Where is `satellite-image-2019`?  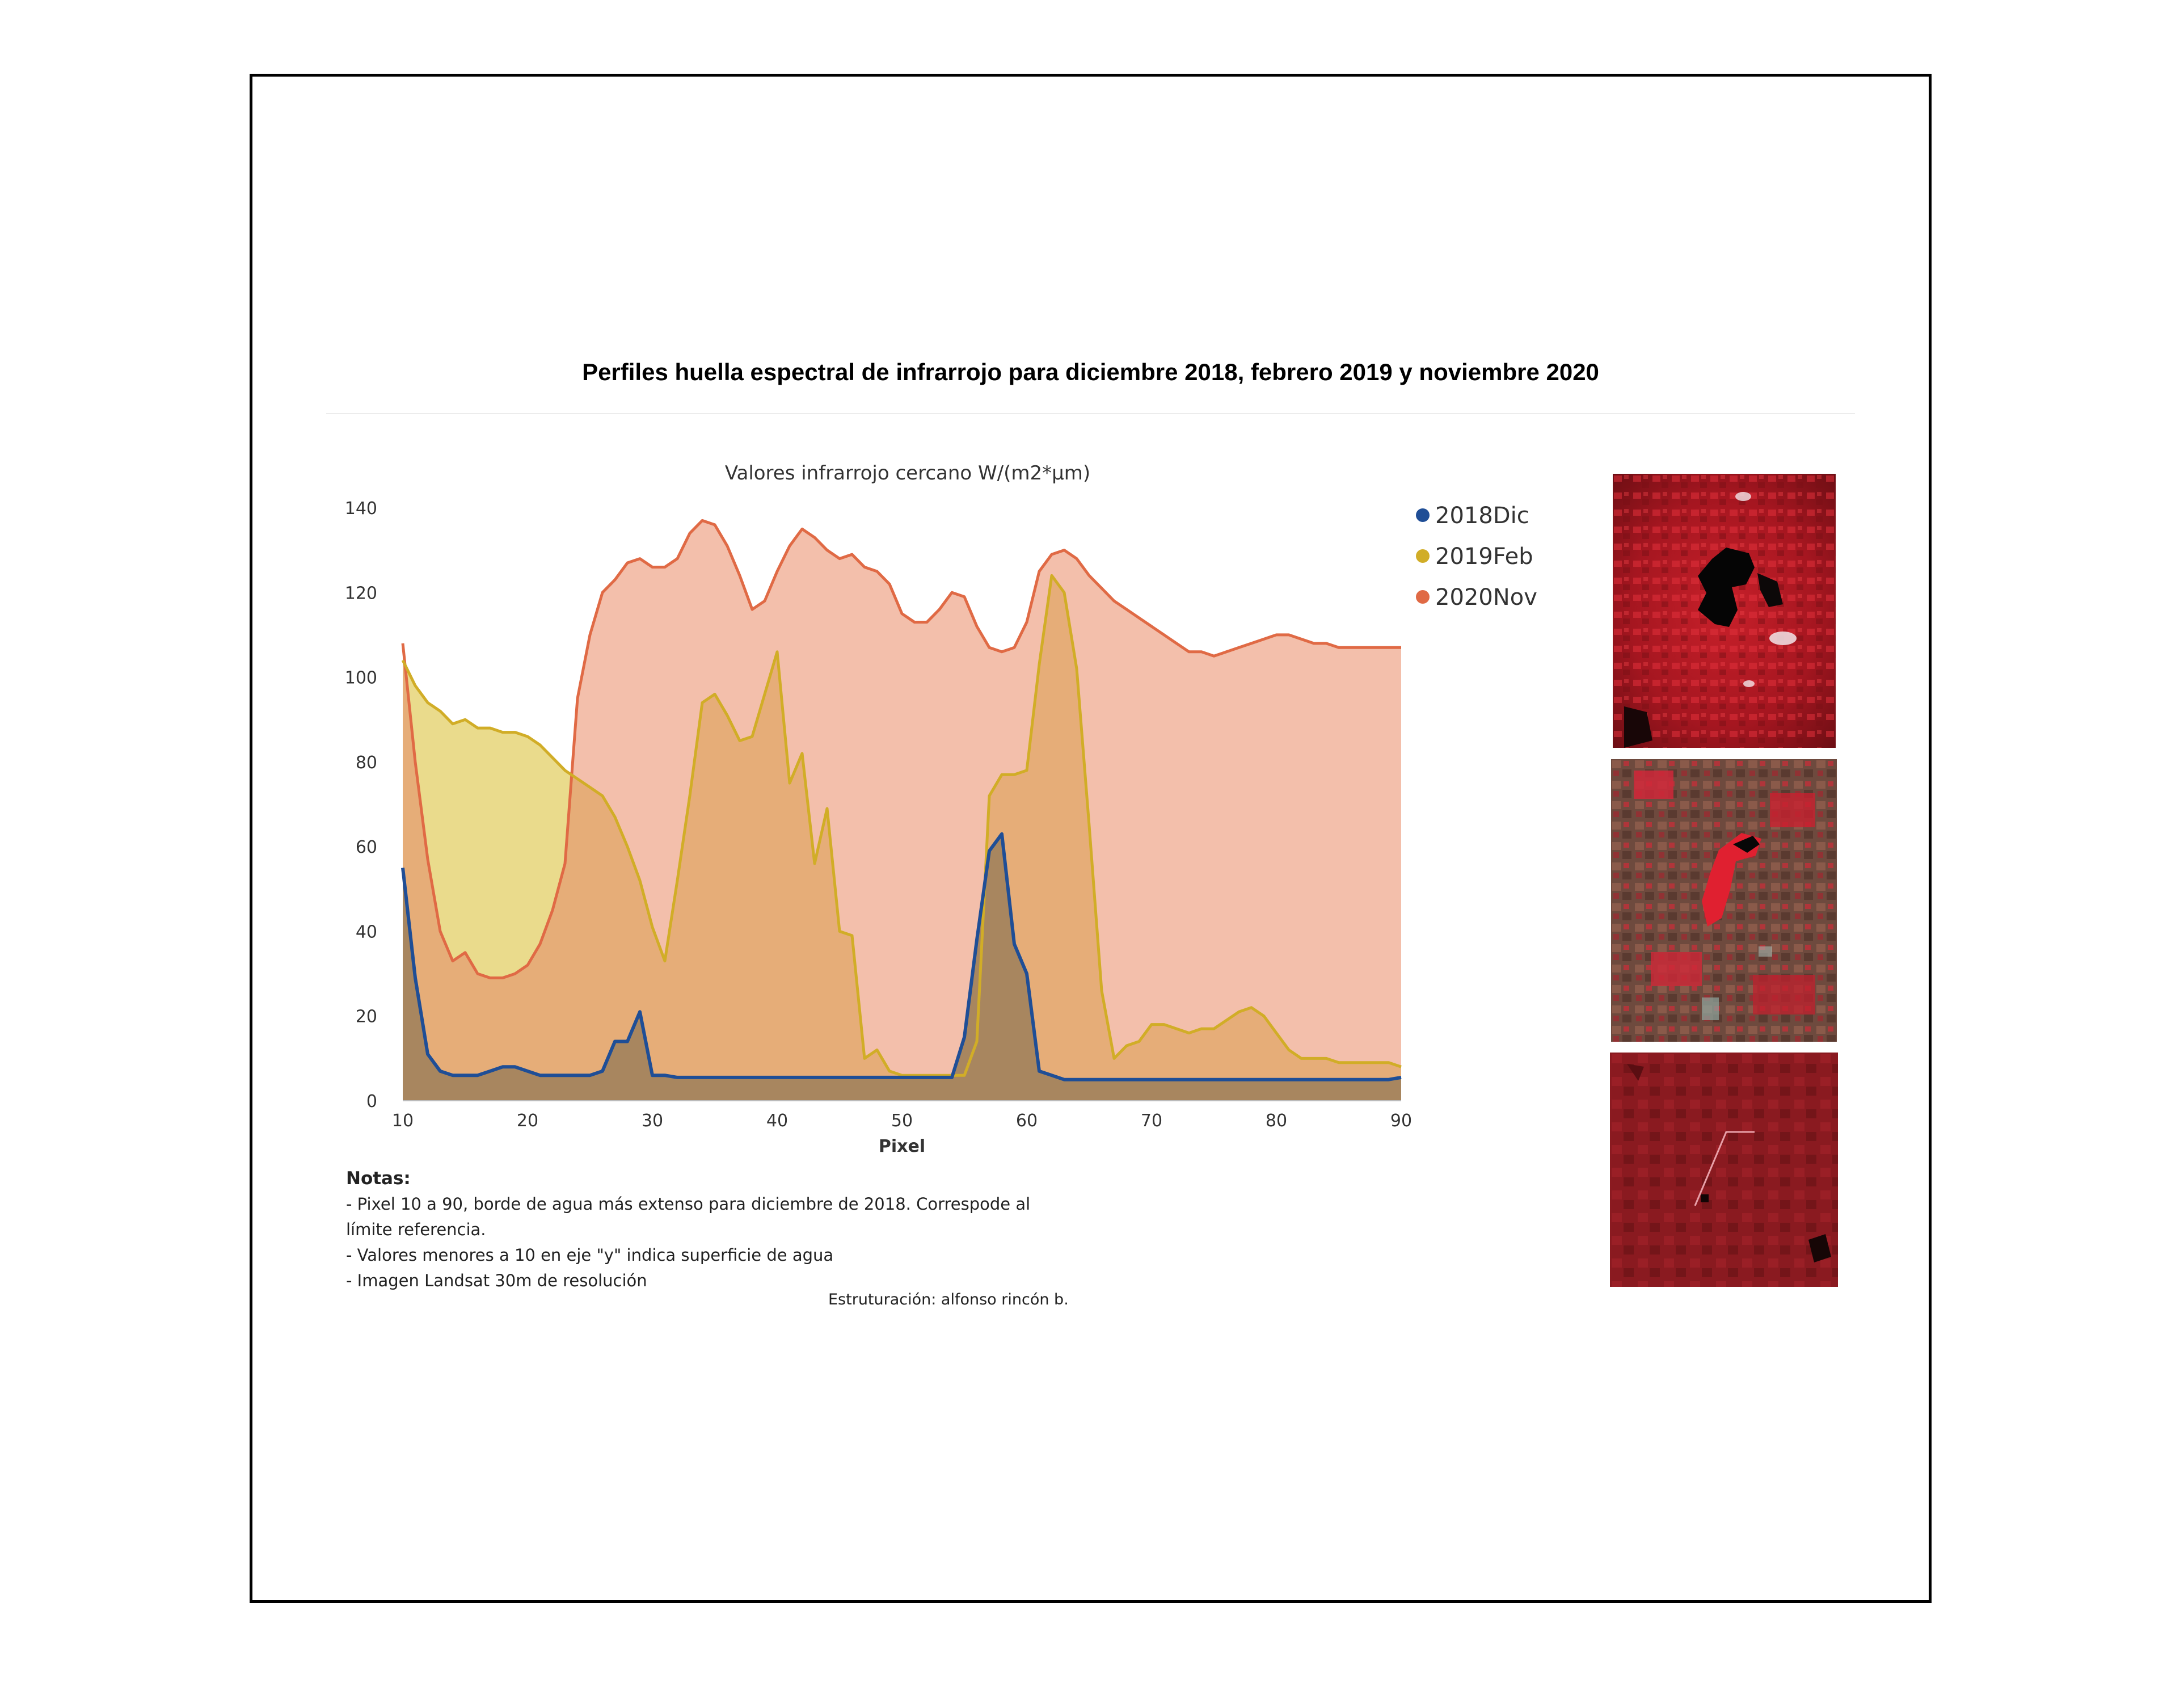 satellite-image-2019 is located at coordinates (1724, 900).